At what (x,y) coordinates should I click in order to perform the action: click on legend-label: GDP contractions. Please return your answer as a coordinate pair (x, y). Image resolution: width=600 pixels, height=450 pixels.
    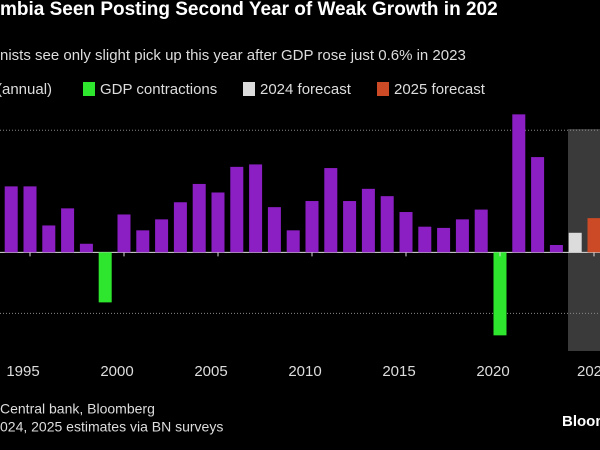
    Looking at the image, I should click on (158, 89).